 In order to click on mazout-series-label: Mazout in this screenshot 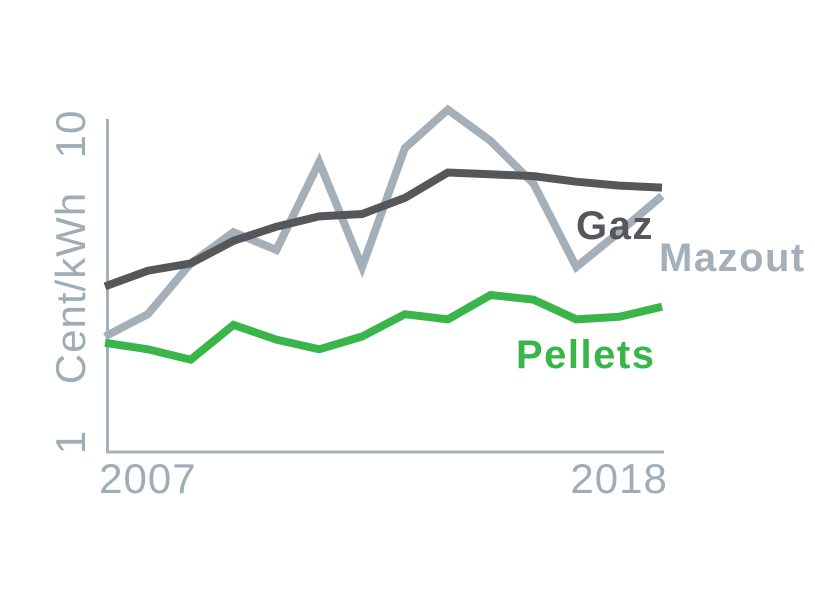, I will do `click(732, 258)`.